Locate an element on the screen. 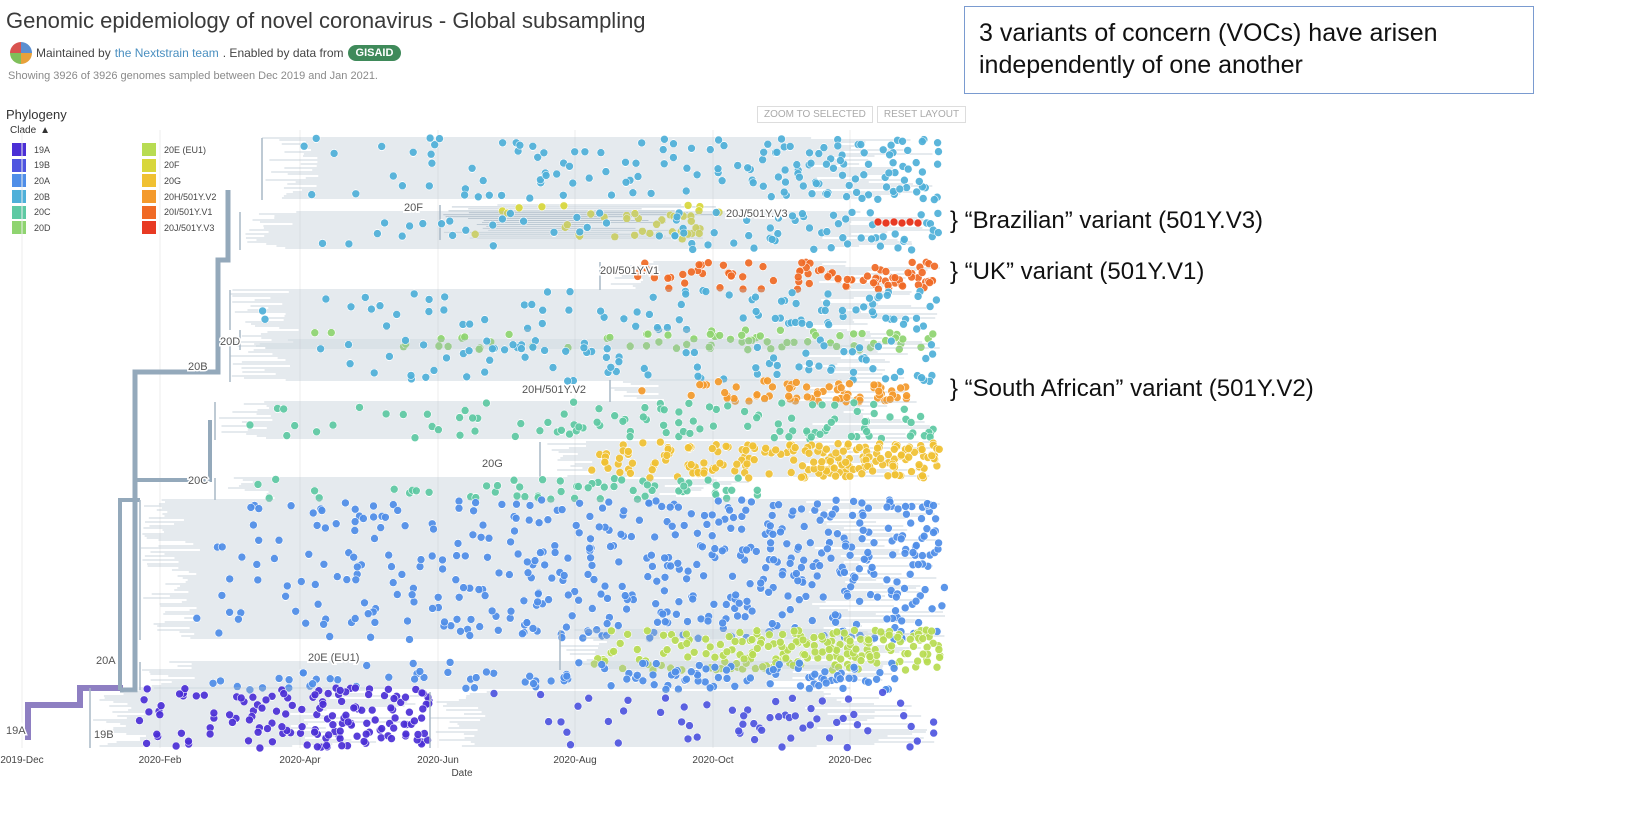 The height and width of the screenshot is (819, 1651). legend-item: 20H/501Y.V2 is located at coordinates (207, 197).